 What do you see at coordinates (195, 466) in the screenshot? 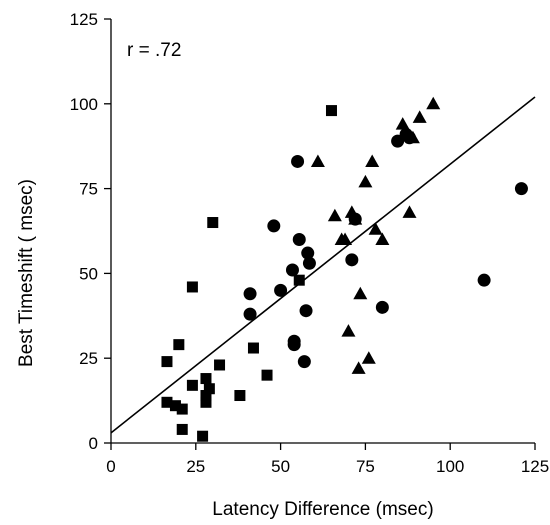
I see `x-tick-label: 25` at bounding box center [195, 466].